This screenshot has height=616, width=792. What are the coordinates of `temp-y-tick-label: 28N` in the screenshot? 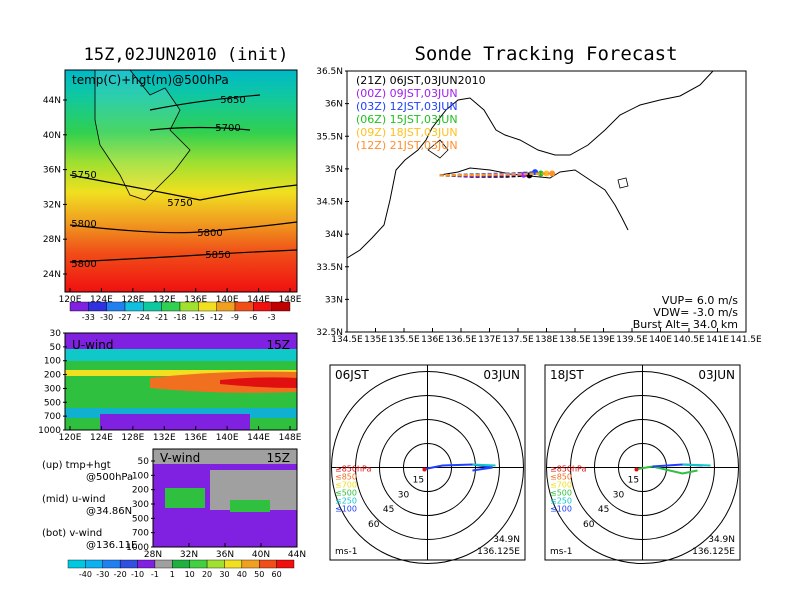 It's located at (52, 240).